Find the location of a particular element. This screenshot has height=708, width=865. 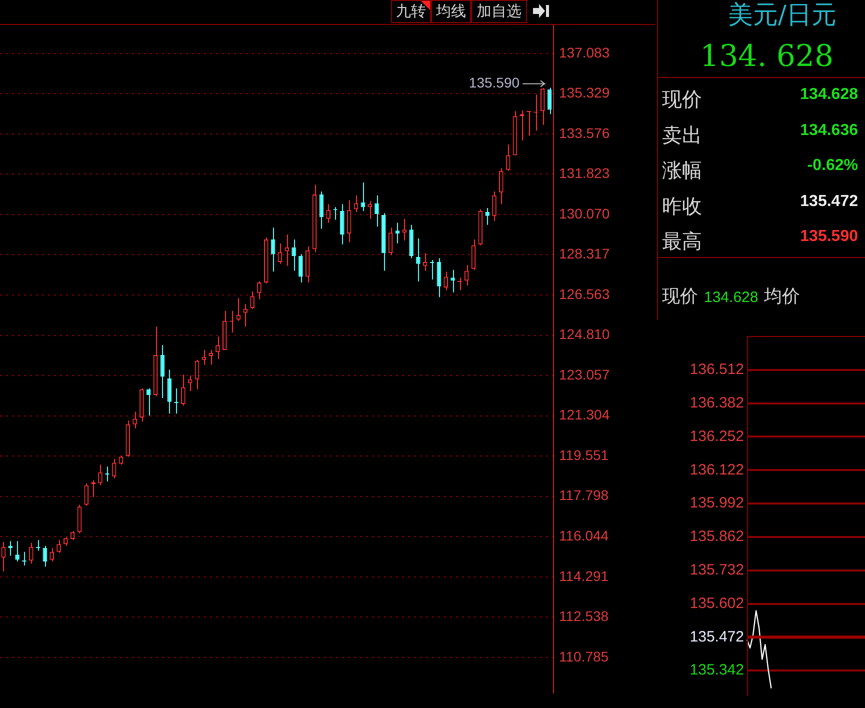

y-tick-label: 119.551 is located at coordinates (584, 454).